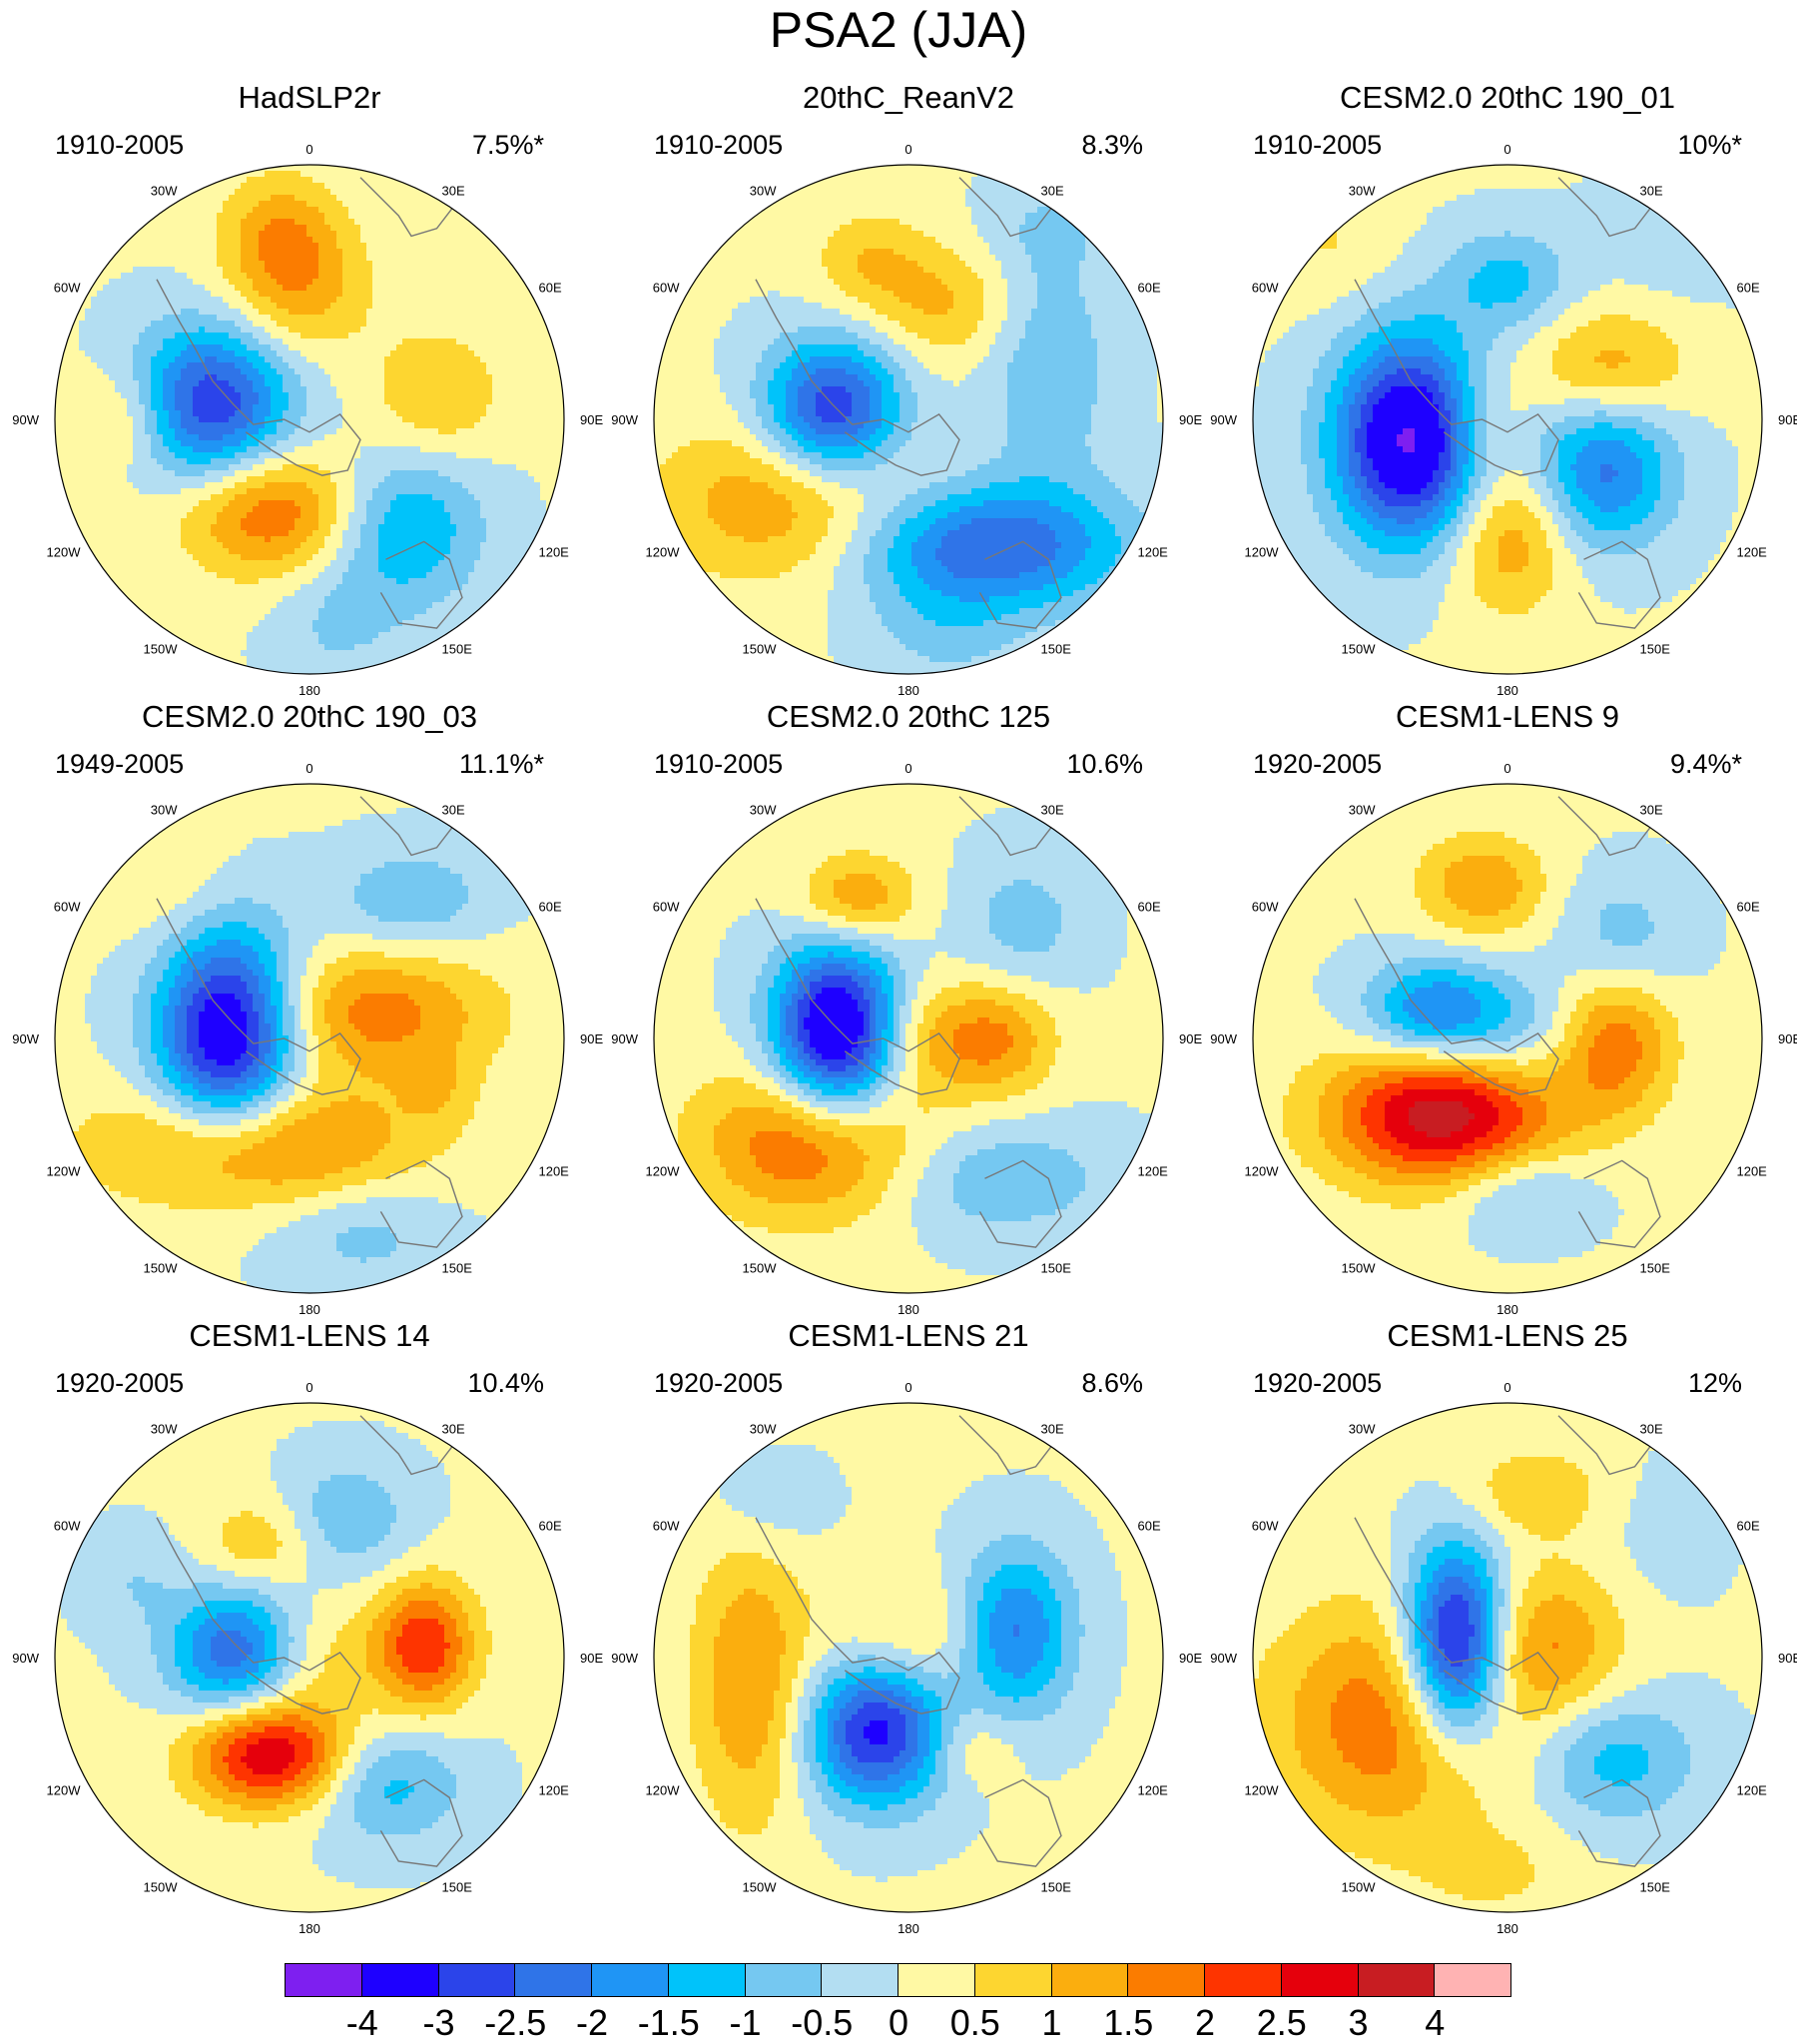  What do you see at coordinates (1104, 764) in the screenshot?
I see `panel-variance-percent: 10.6%` at bounding box center [1104, 764].